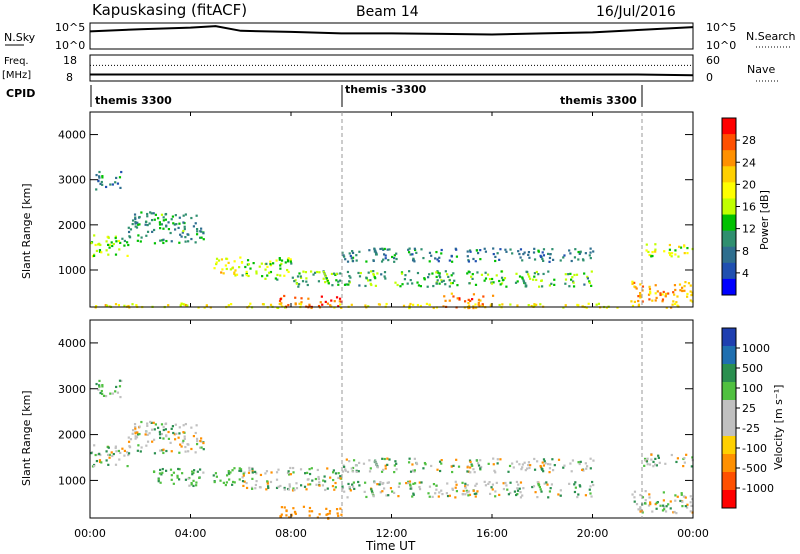 The image size is (800, 554). What do you see at coordinates (133, 100) in the screenshot?
I see `cpid-segment-1: themis 3300` at bounding box center [133, 100].